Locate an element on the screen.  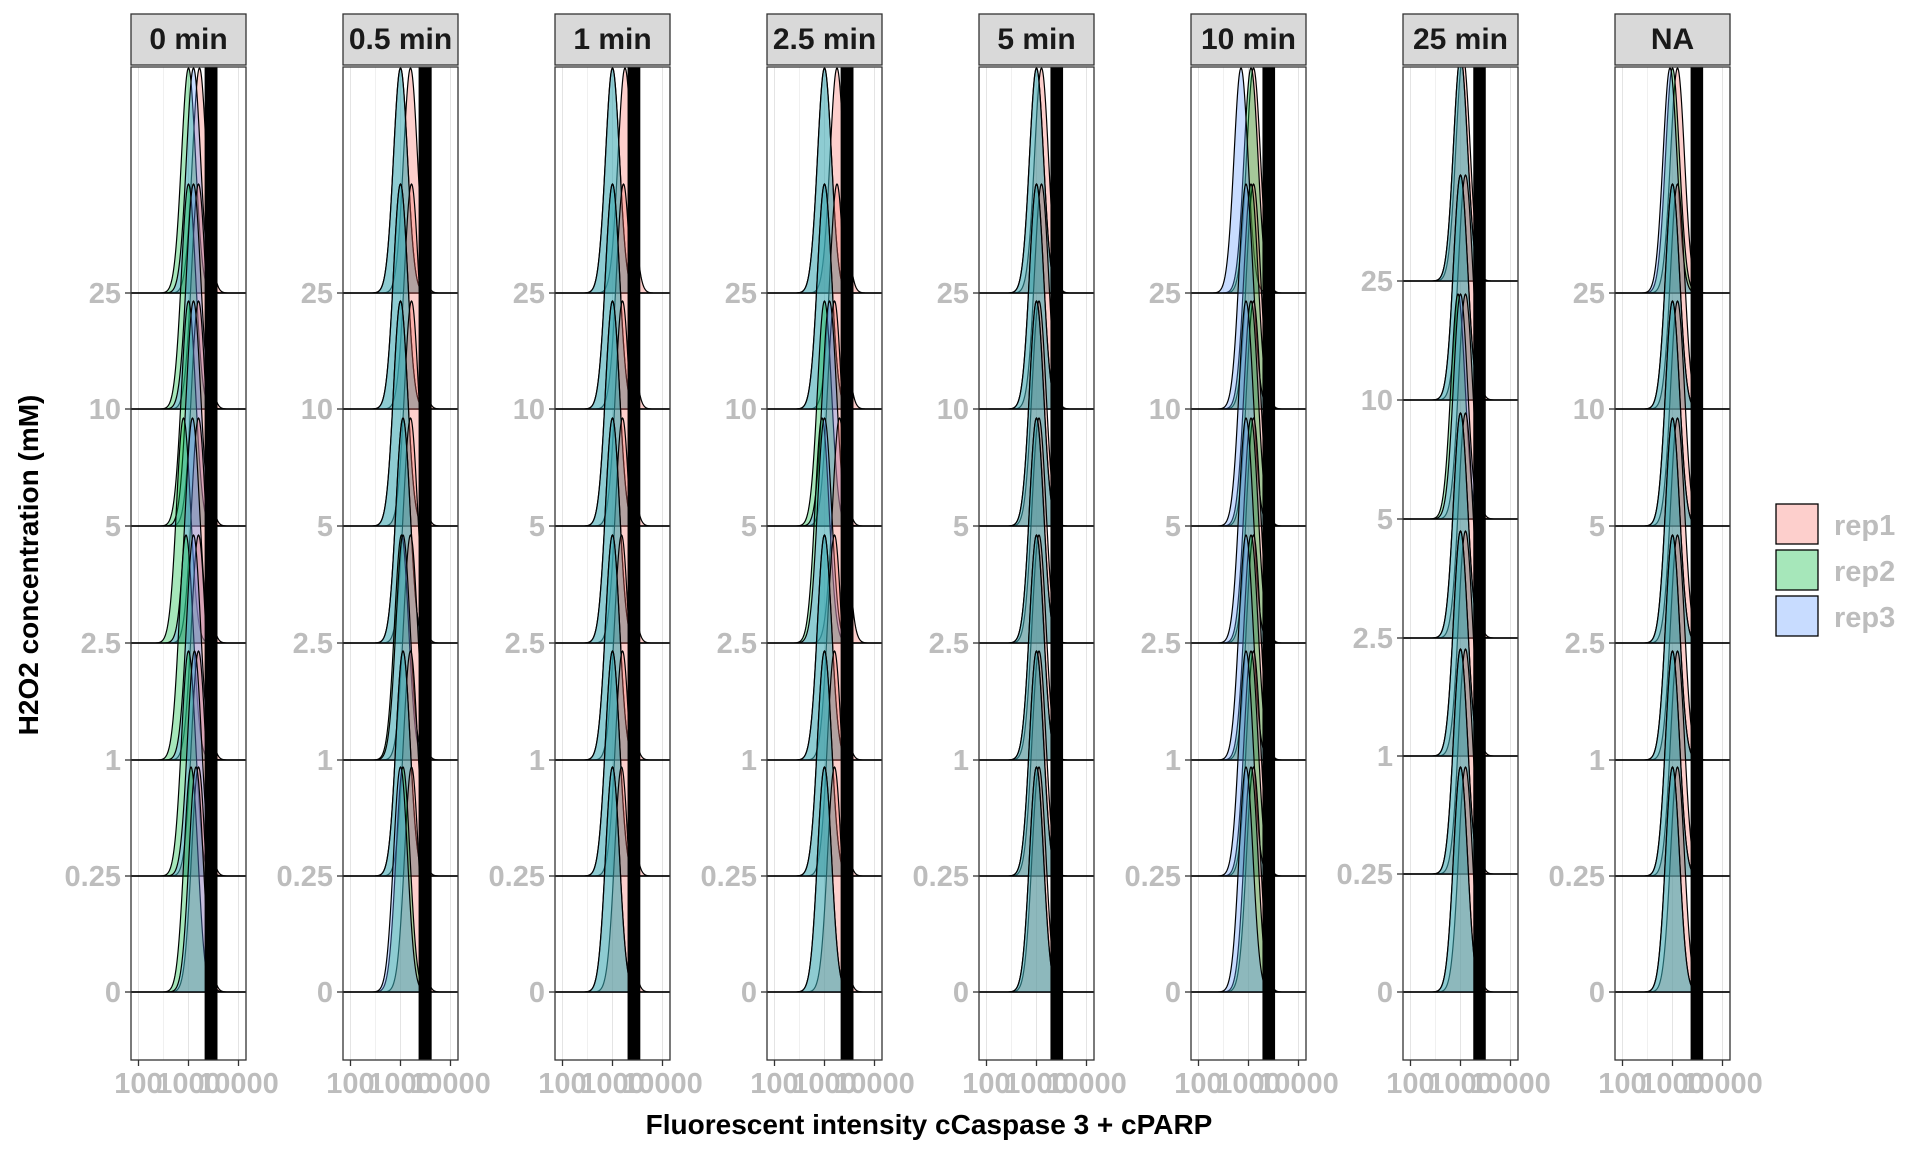
strip-label-0-min: 0 min is located at coordinates (188, 39).